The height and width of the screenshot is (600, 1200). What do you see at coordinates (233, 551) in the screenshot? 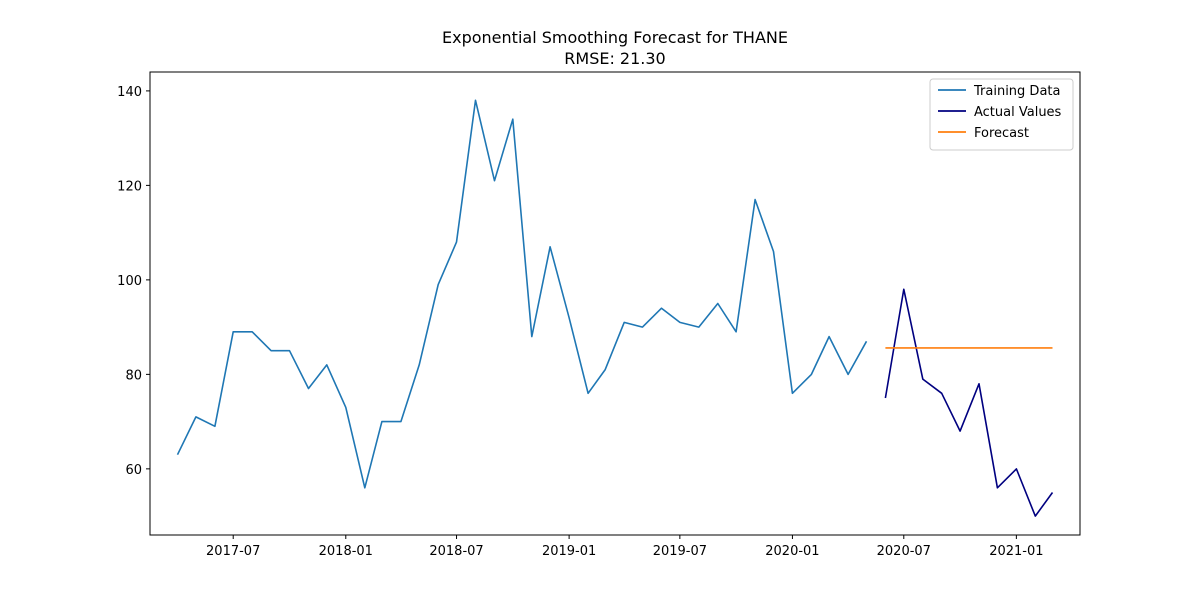
I see `x-tick-label: 2017-07` at bounding box center [233, 551].